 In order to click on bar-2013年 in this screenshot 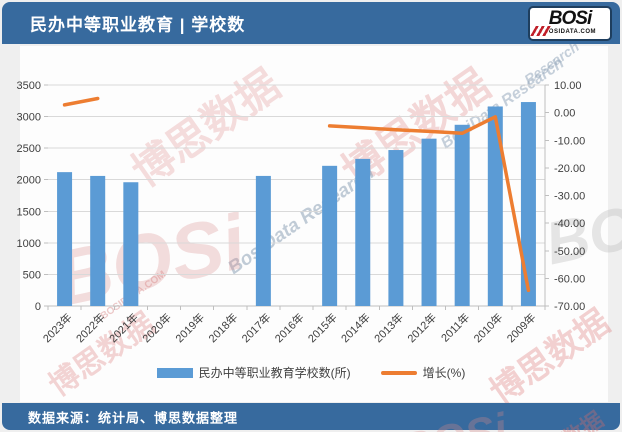, I will do `click(396, 228)`.